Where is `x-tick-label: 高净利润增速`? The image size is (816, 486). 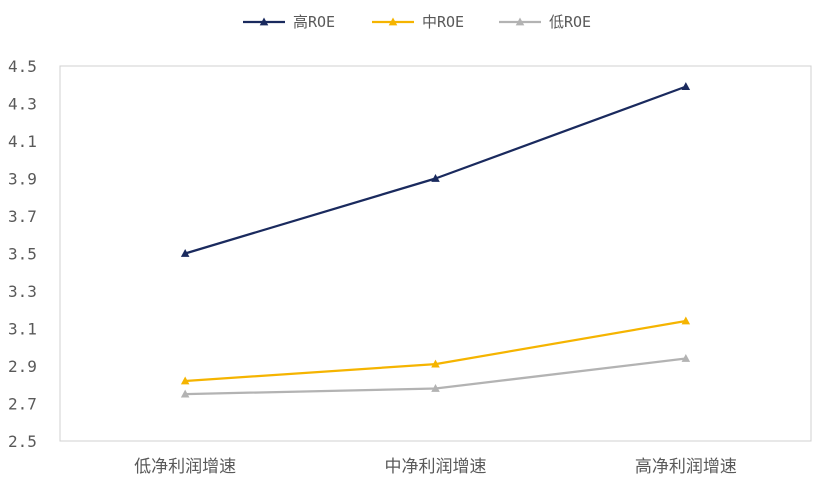 x-tick-label: 高净利润增速 is located at coordinates (686, 467).